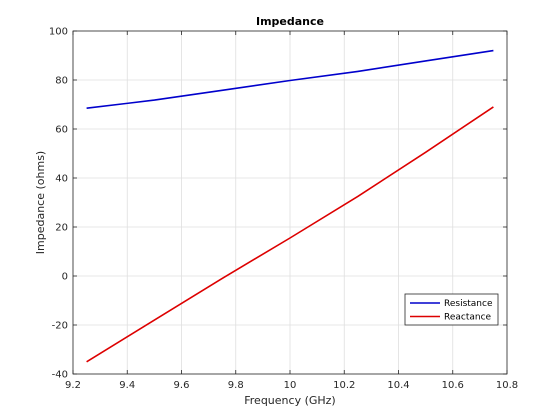 This screenshot has width=560, height=420. Describe the element at coordinates (236, 385) in the screenshot. I see `x-tick-label: 9.8` at that location.